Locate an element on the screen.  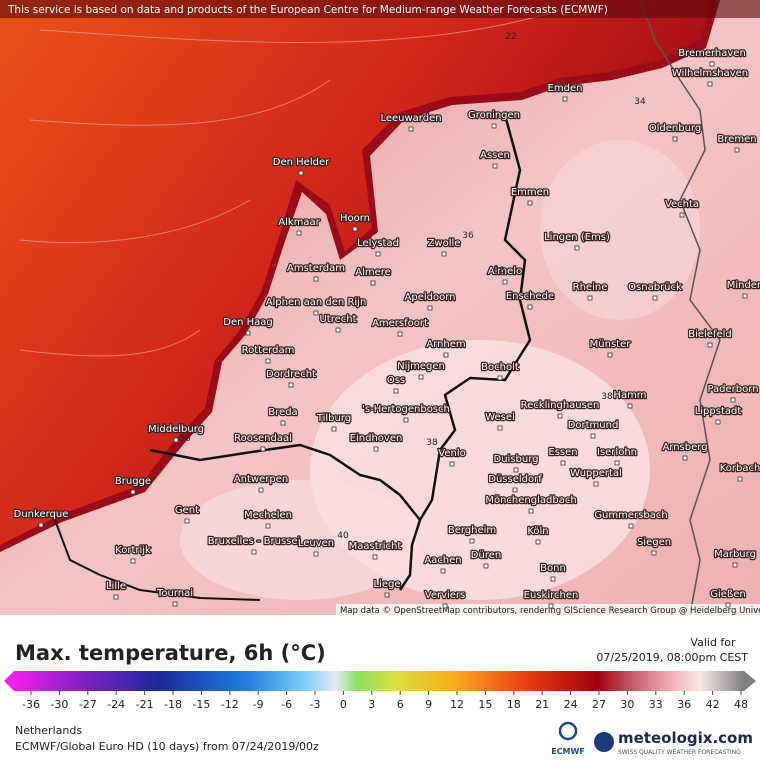
colorbar-label: -27 is located at coordinates (88, 704).